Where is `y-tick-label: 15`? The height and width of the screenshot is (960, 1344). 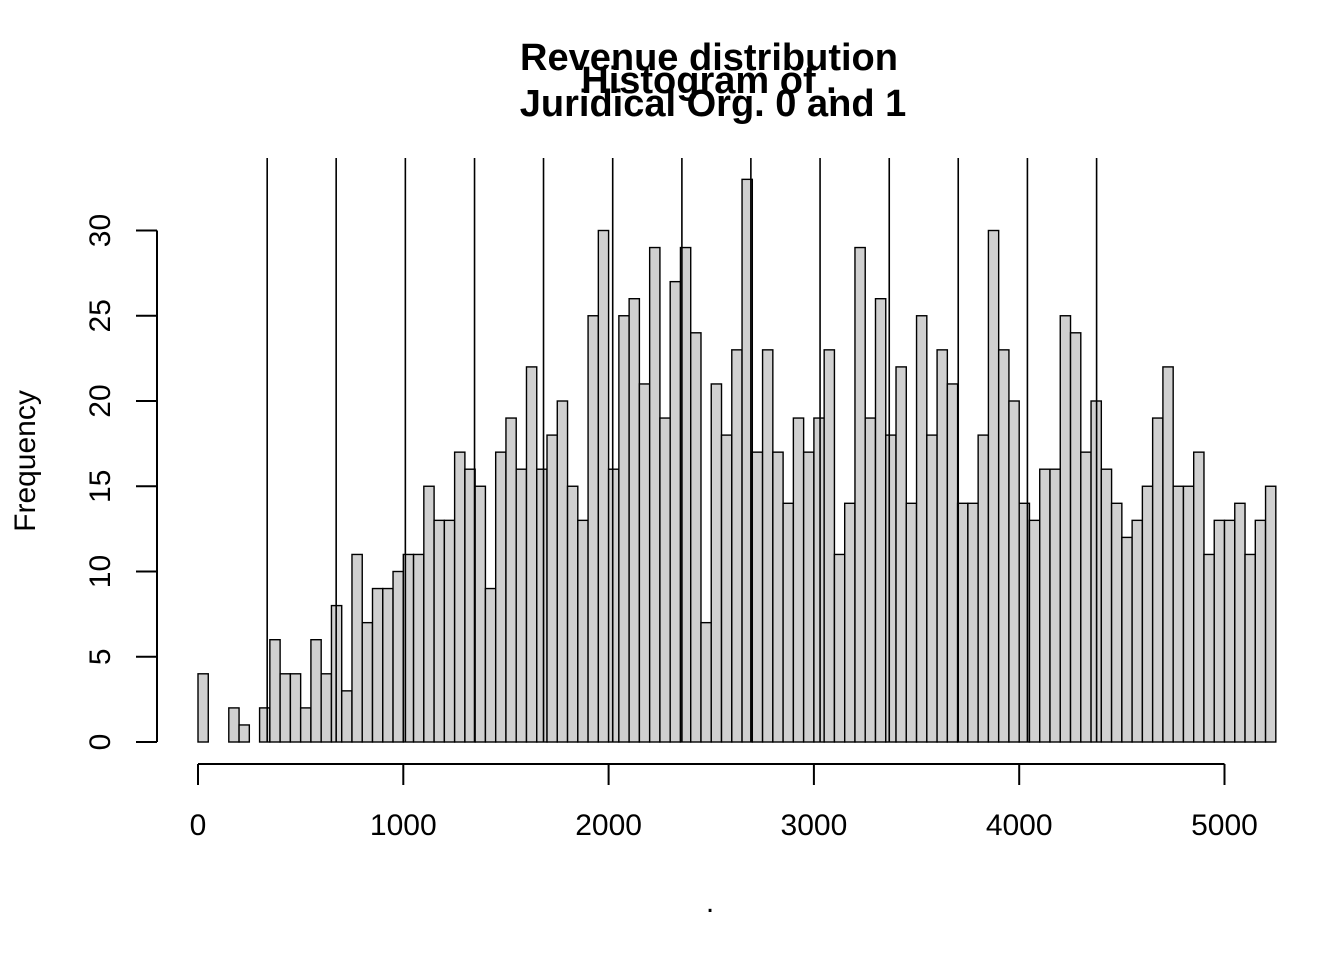
y-tick-label: 15 is located at coordinates (100, 486).